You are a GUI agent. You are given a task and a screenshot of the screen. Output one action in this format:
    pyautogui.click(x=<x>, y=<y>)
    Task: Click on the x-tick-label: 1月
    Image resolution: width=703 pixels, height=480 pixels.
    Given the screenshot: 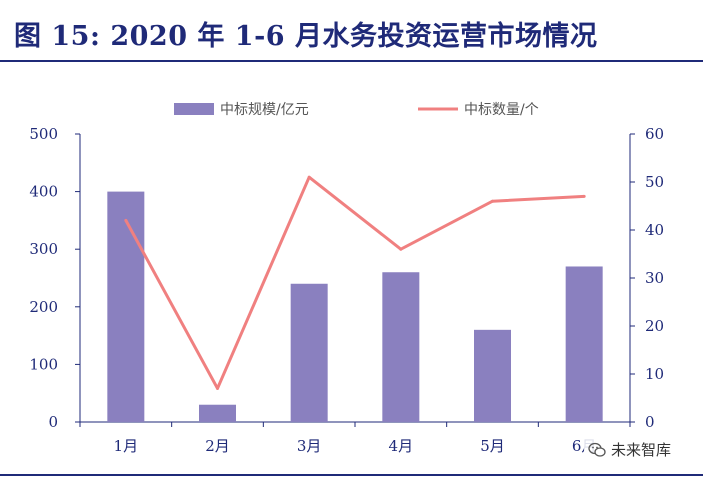 What is the action you would take?
    pyautogui.click(x=126, y=446)
    